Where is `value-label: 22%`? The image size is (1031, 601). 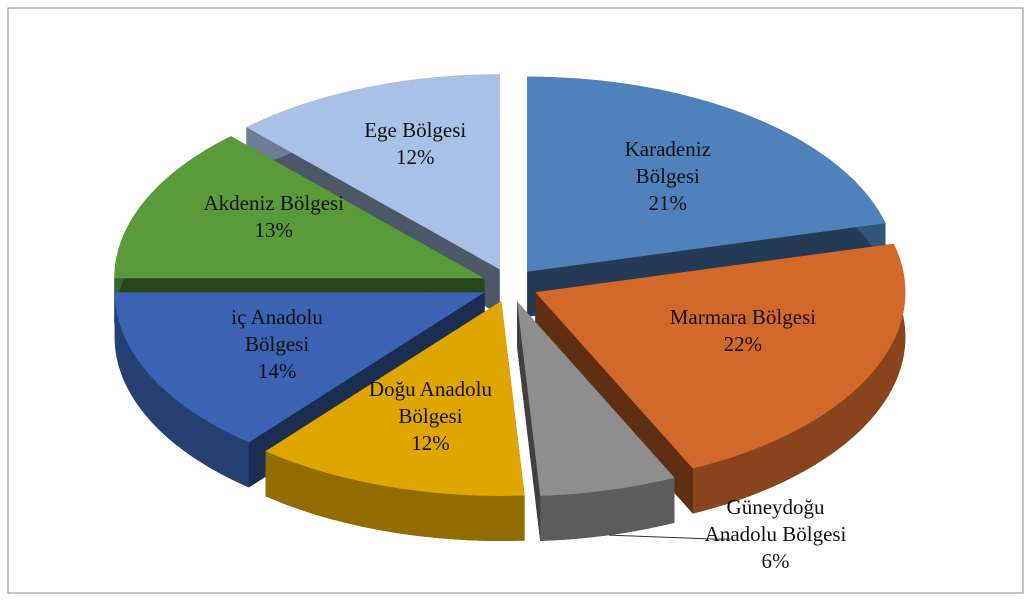 value-label: 22% is located at coordinates (743, 343).